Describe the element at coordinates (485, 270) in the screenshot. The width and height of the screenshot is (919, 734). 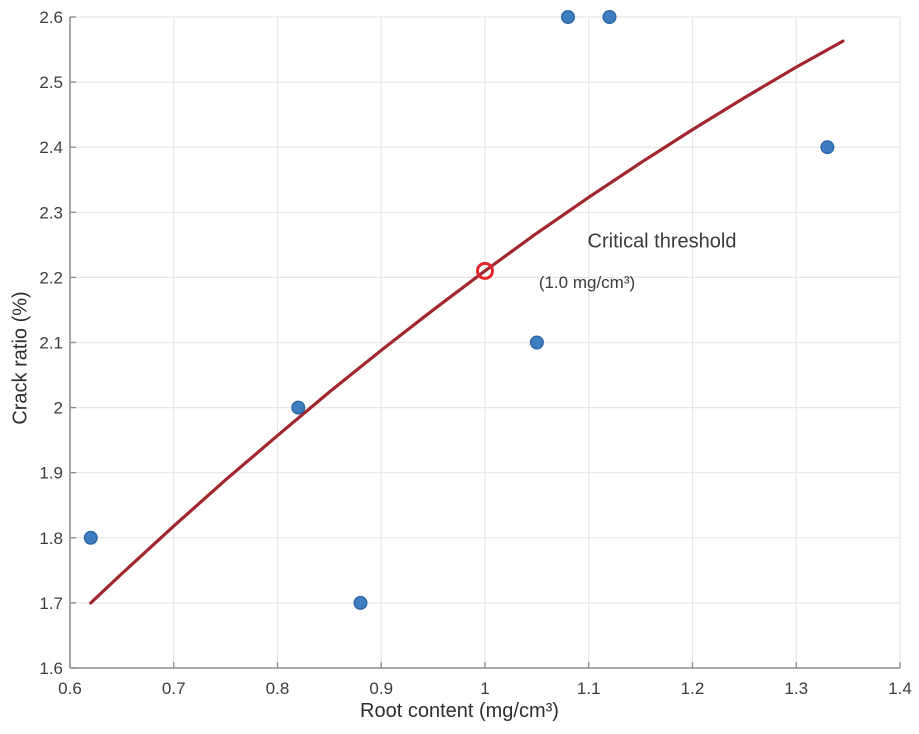
I see `critical-threshold-marker` at that location.